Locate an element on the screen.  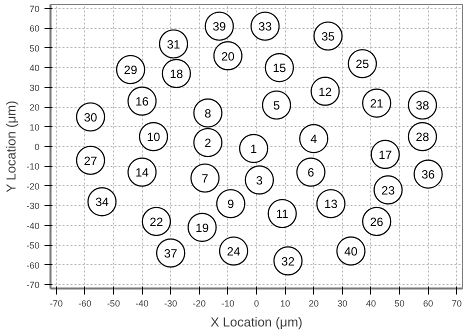
x-tick-label: 30 is located at coordinates (342, 303).